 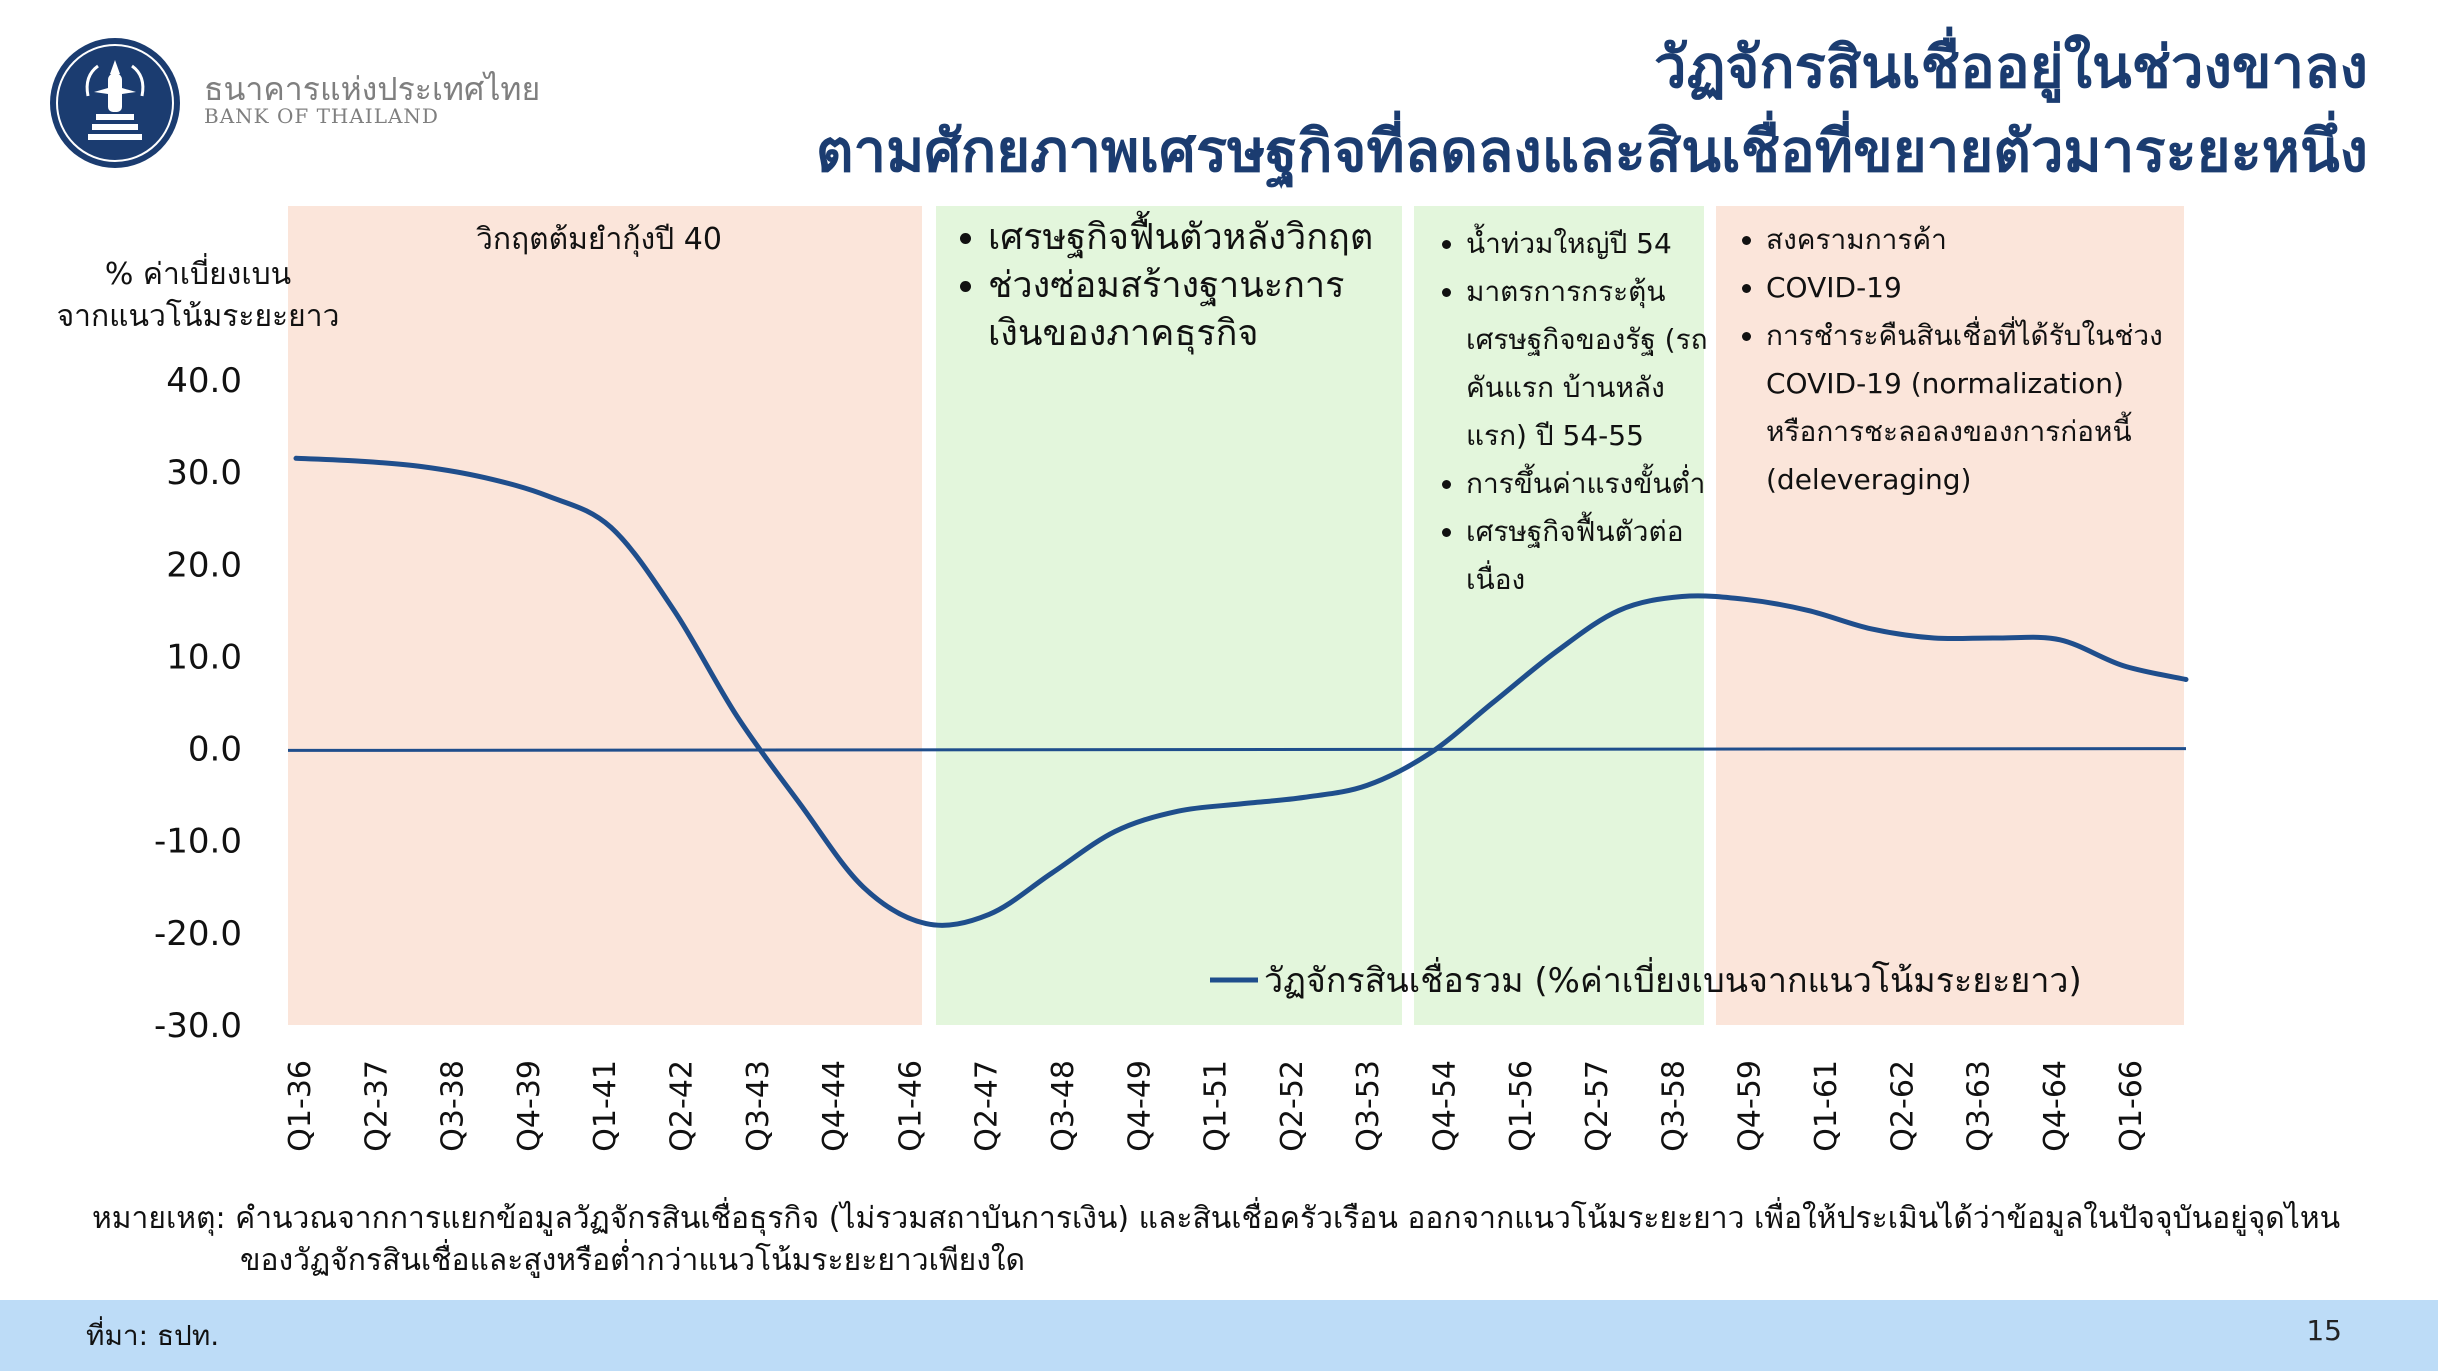 I want to click on logo-text-thai: ธนาคารแห่งประเทศไทย, so click(x=372, y=89).